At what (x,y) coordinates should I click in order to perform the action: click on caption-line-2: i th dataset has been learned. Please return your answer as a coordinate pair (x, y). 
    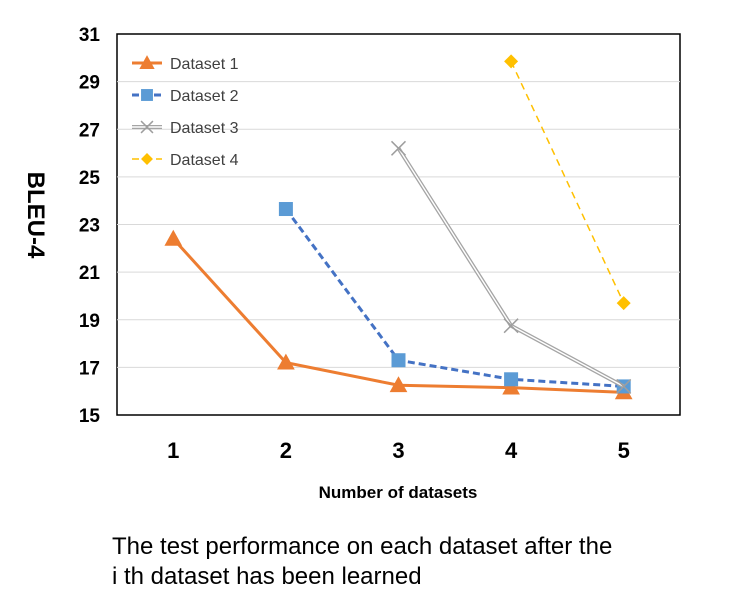
    Looking at the image, I should click on (267, 576).